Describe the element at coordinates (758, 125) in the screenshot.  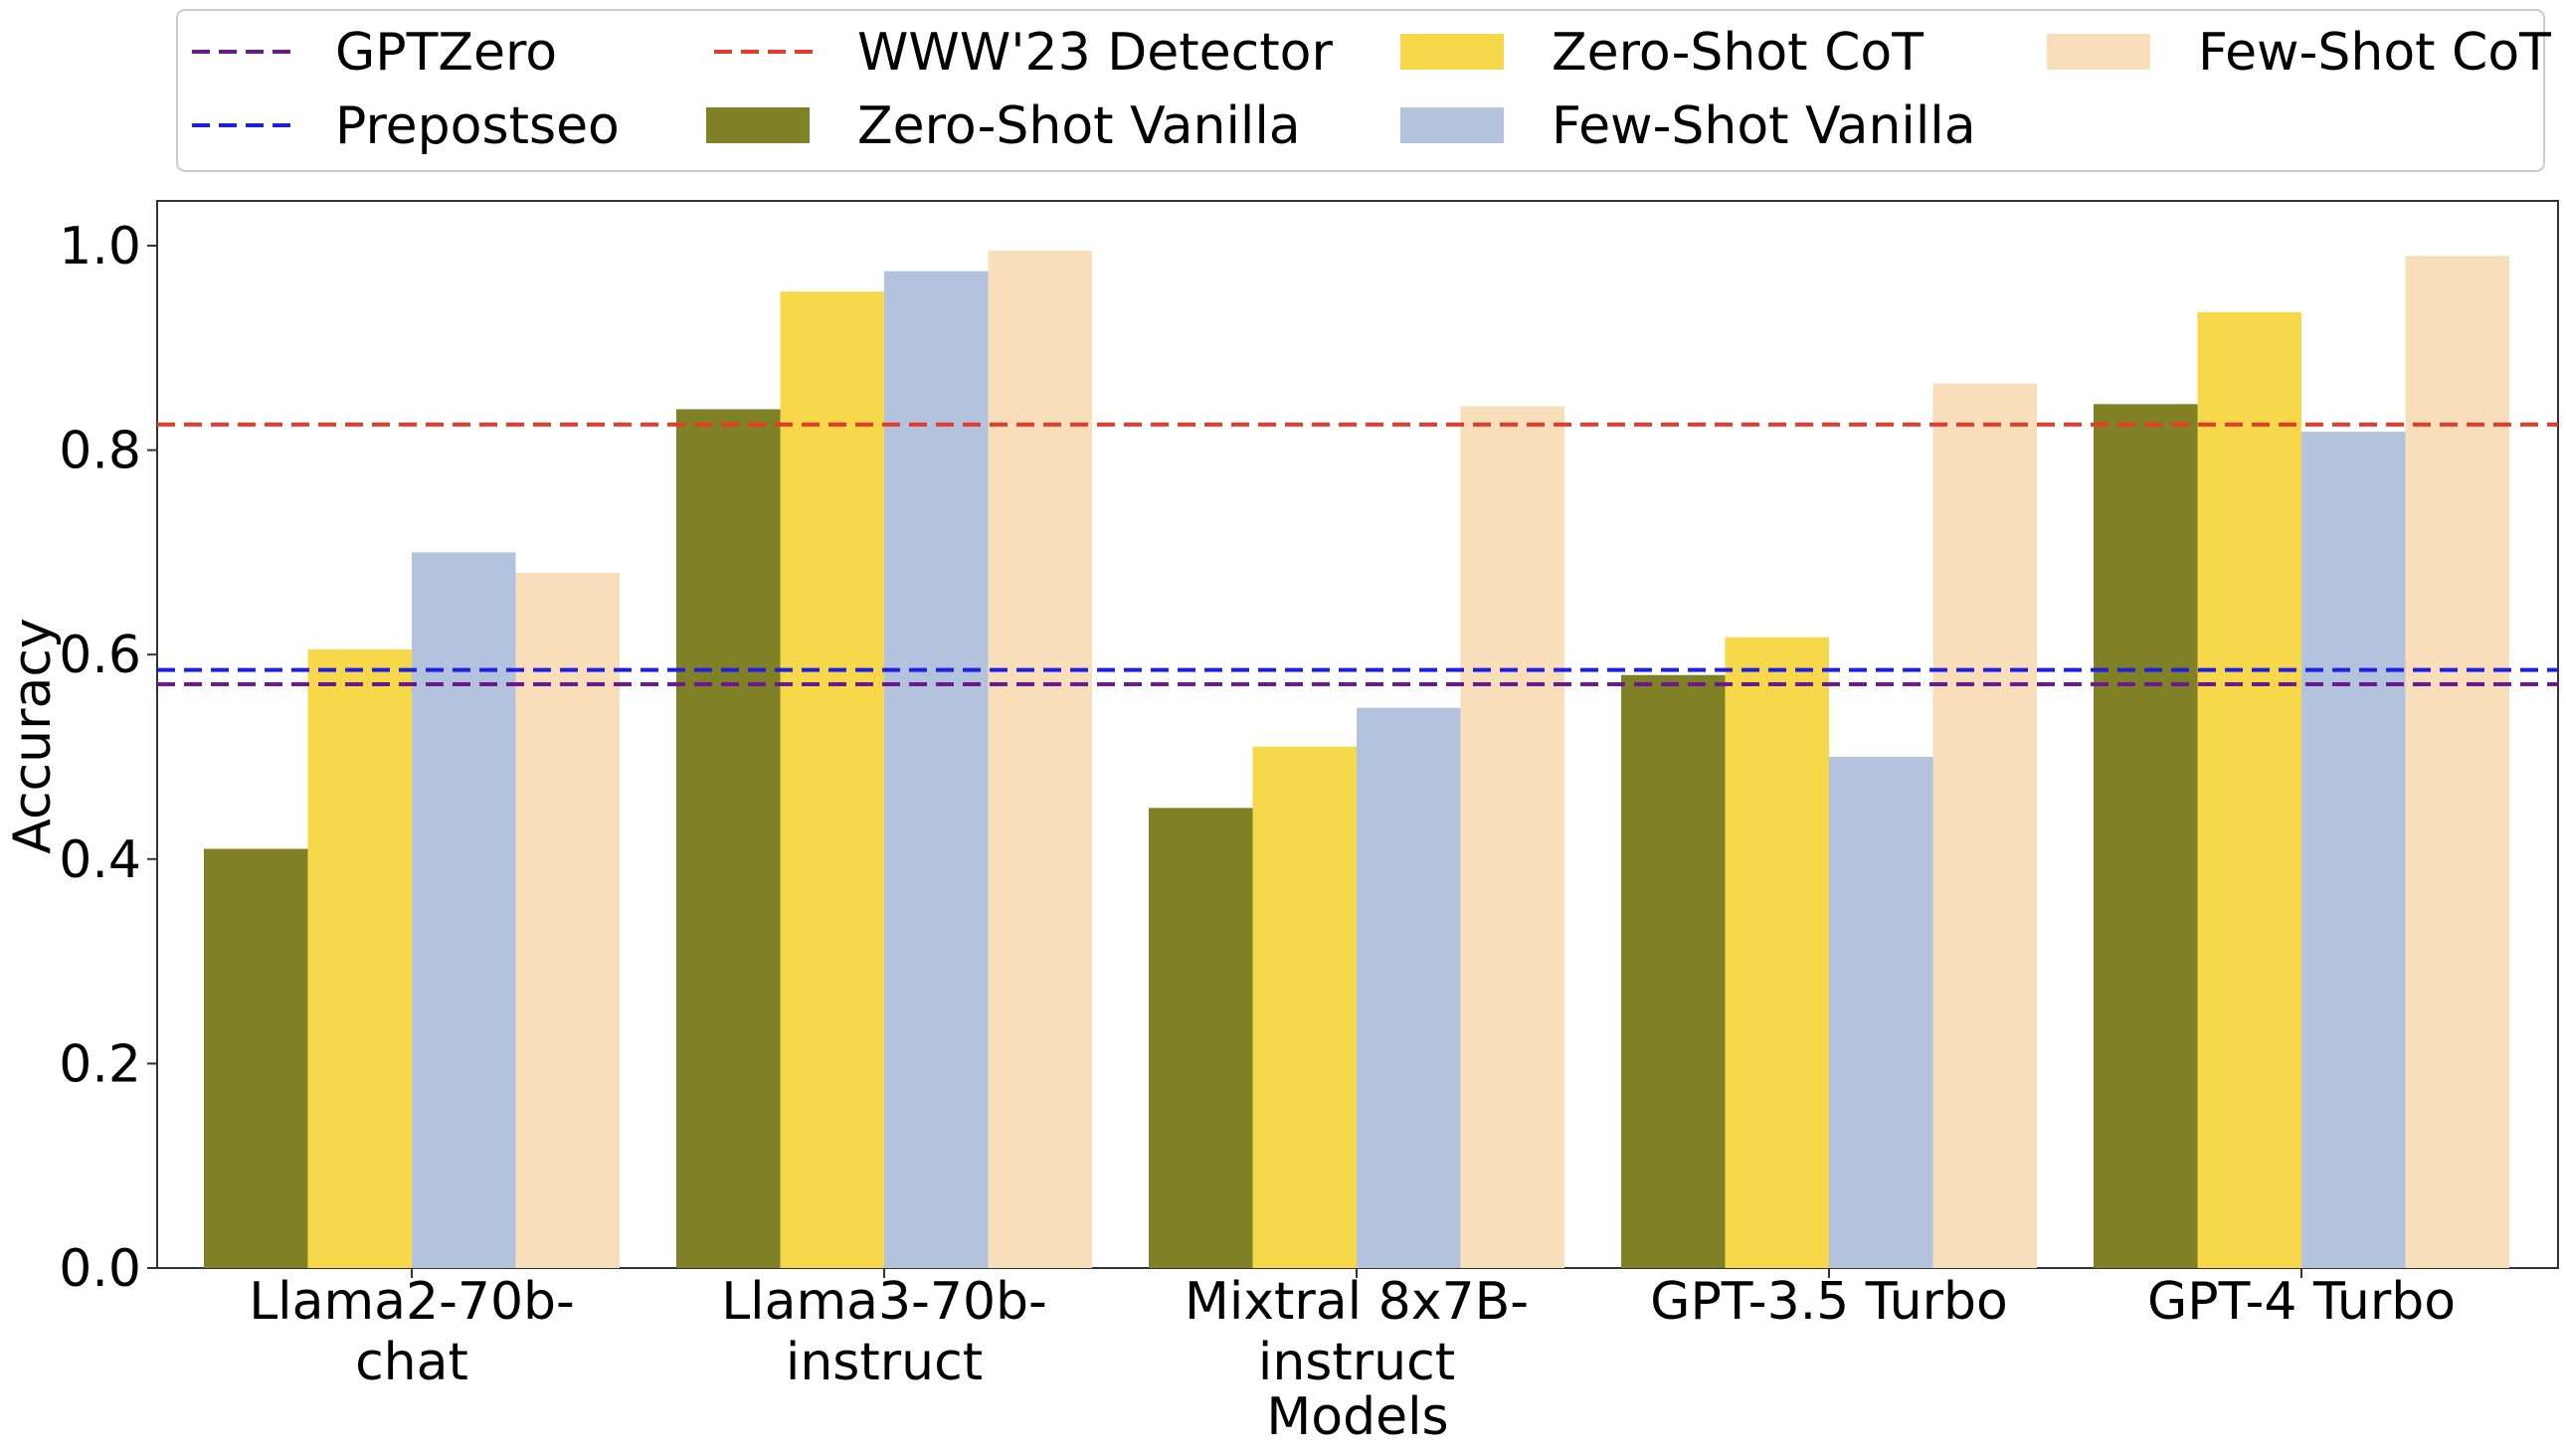
I see `legend-swatch-zero-shot-vanilla` at that location.